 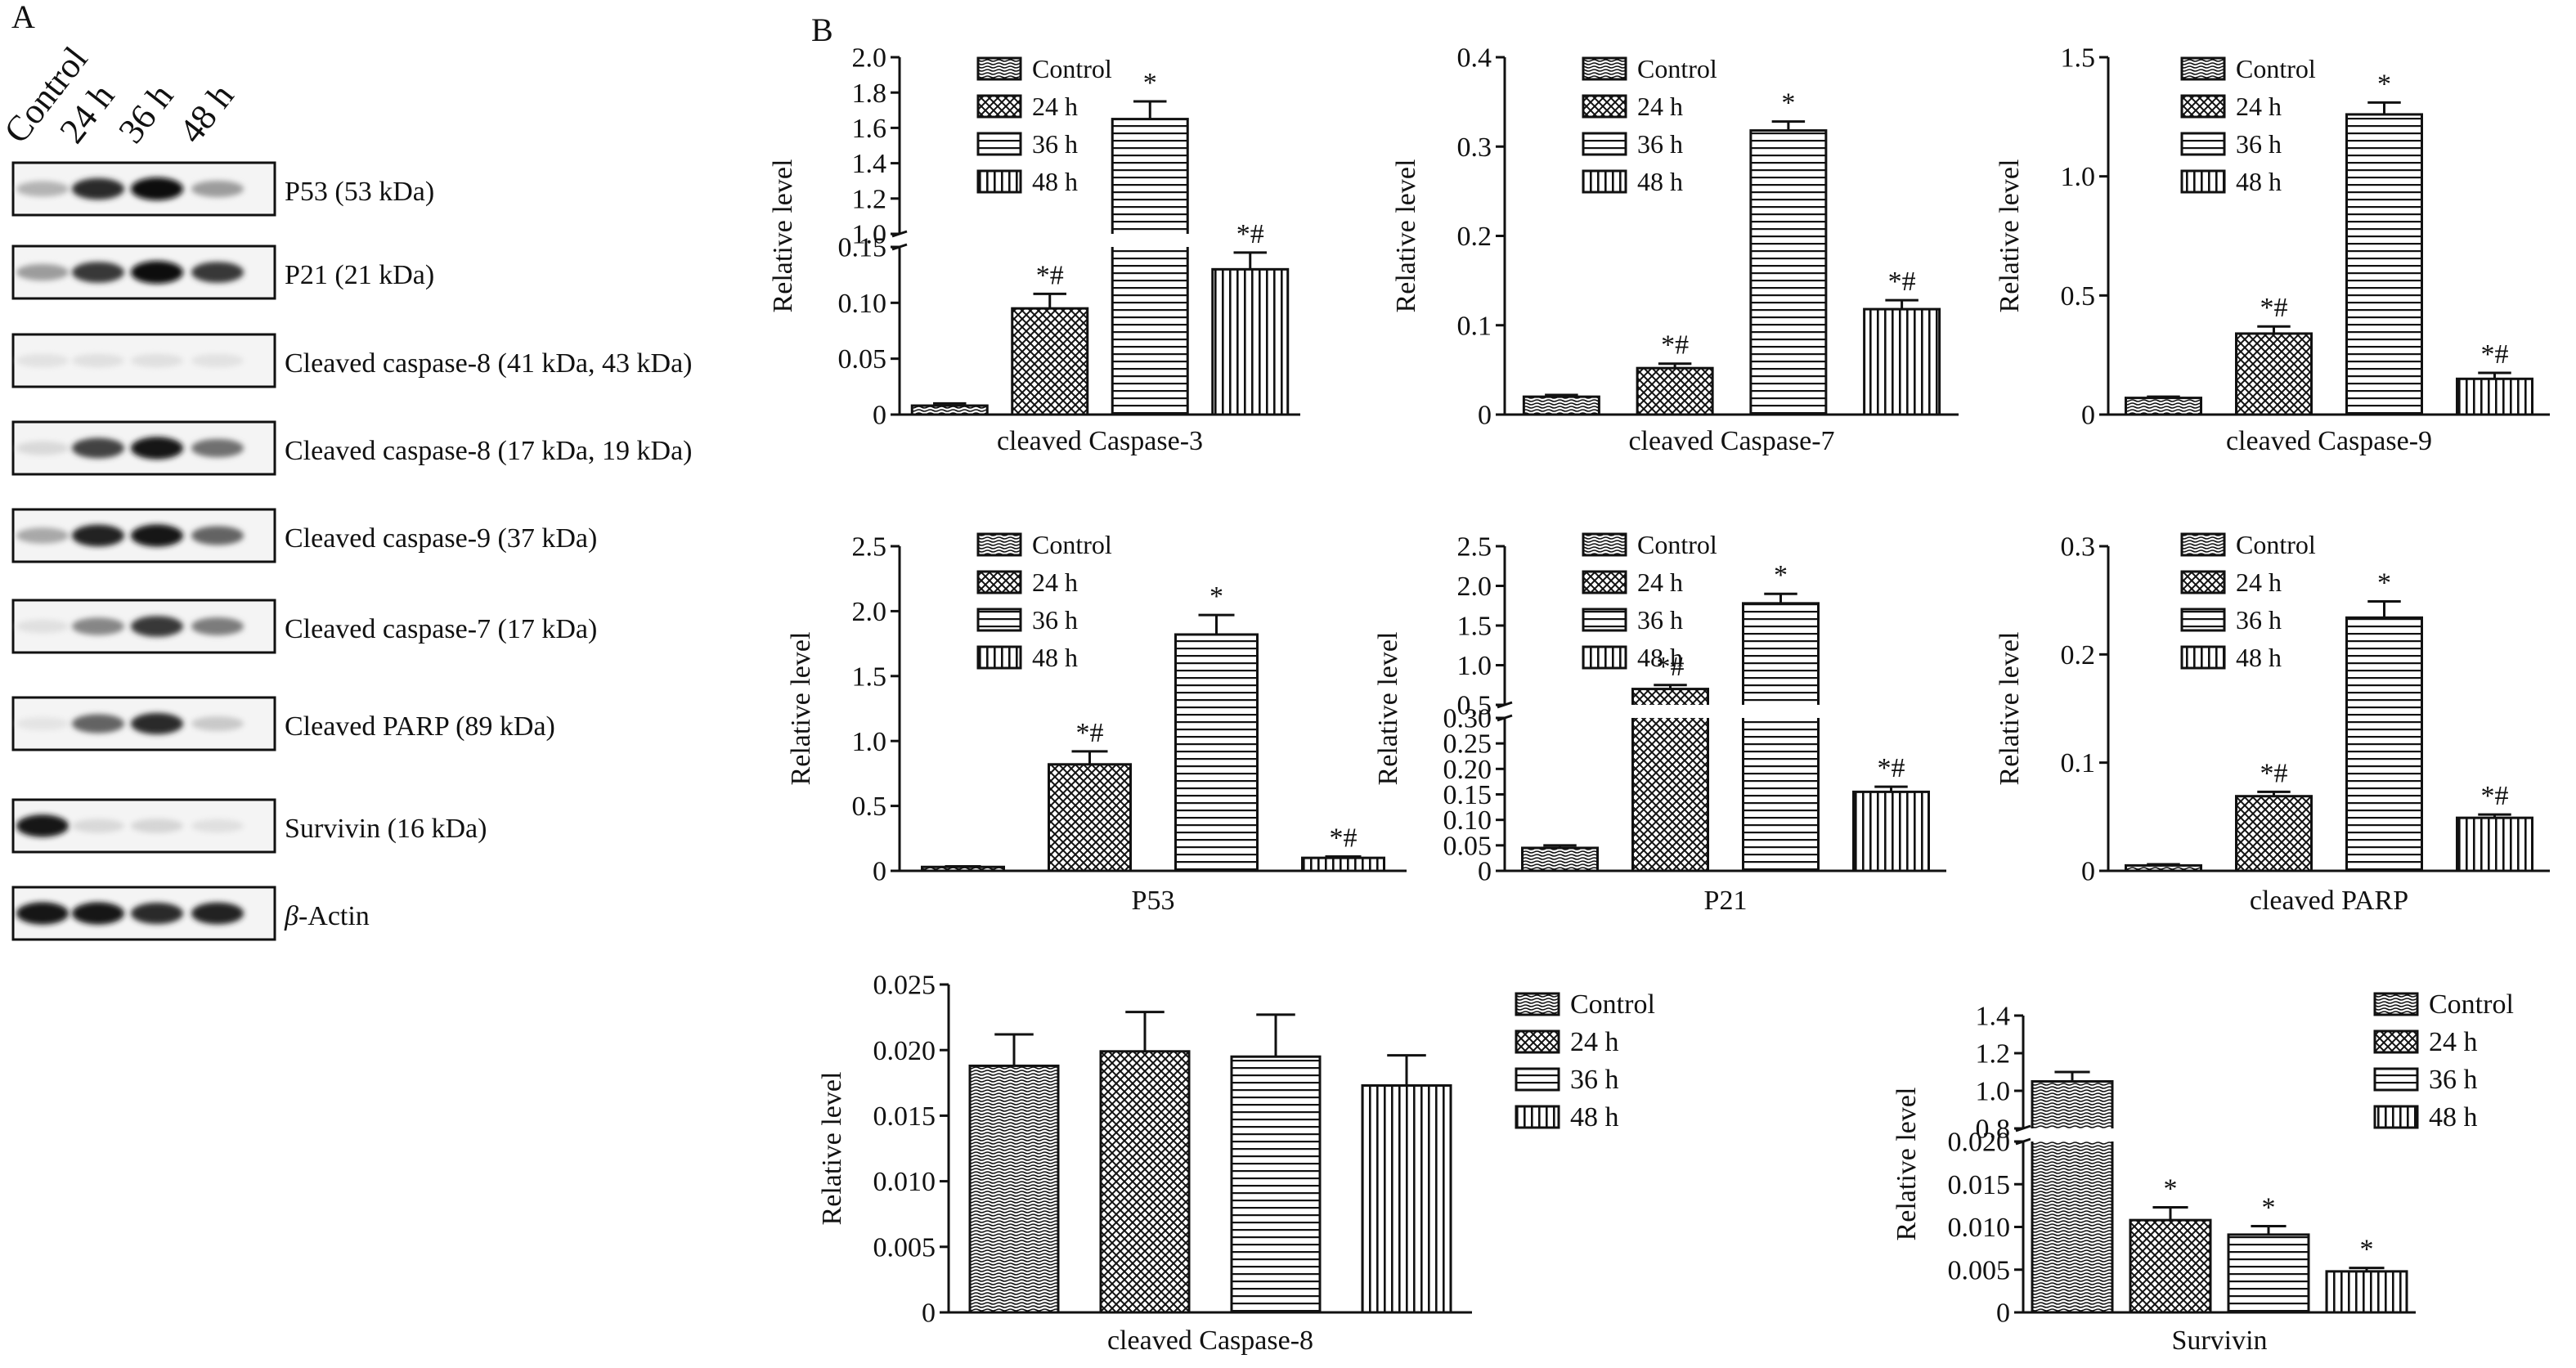 I want to click on blot-label-text: Cleaved PARP (89 kDa), so click(x=420, y=726).